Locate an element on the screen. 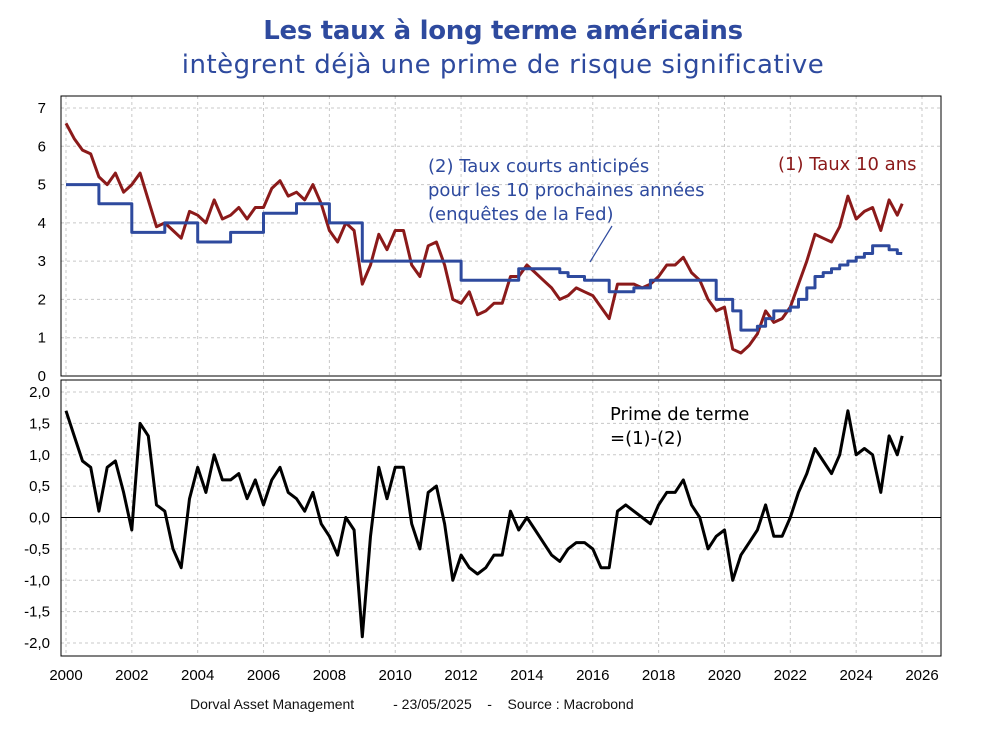  y-tick-label-top: 0 is located at coordinates (42, 376).